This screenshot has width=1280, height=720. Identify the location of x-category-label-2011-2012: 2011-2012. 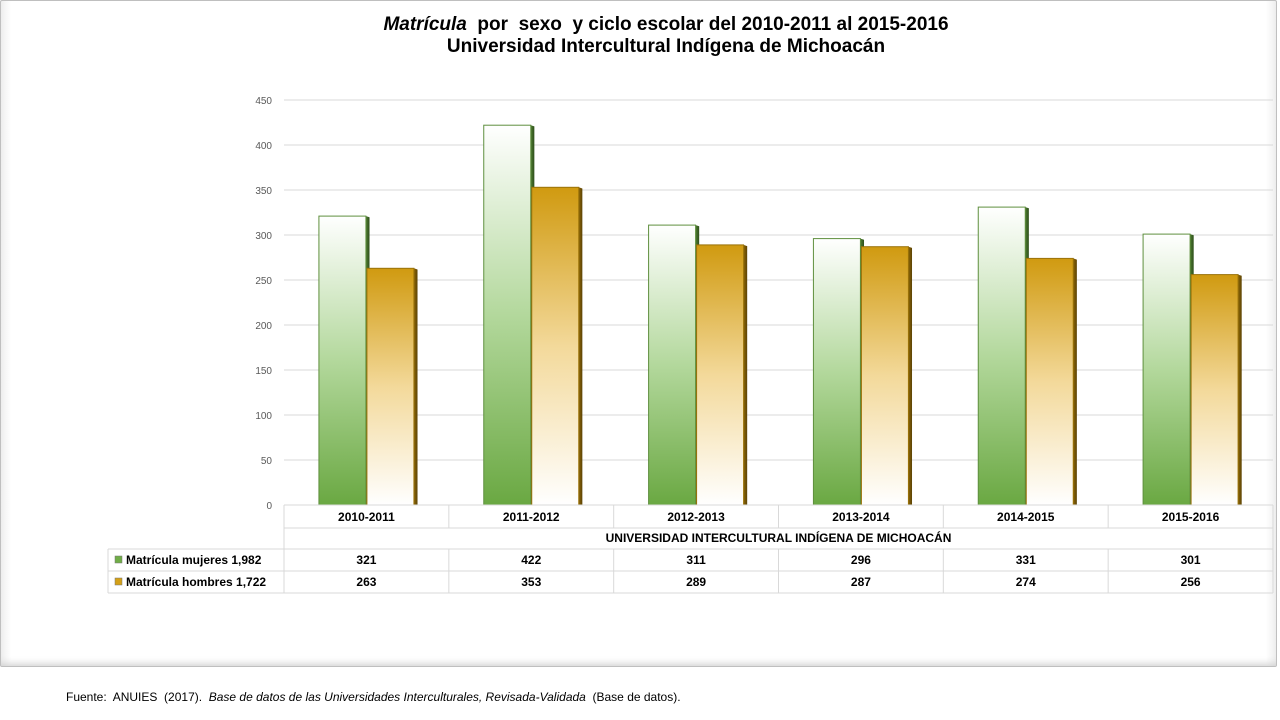
(531, 517).